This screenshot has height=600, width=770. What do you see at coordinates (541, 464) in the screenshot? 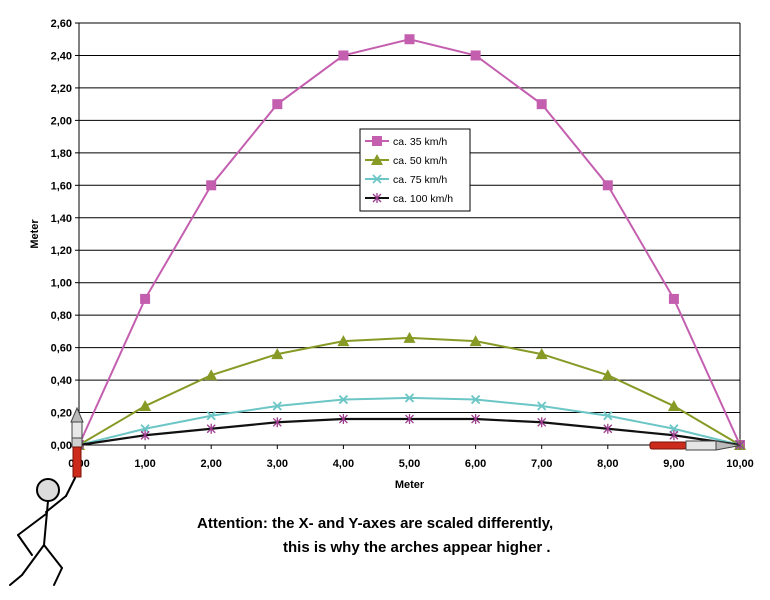
I see `x-tick-label: 7,00` at bounding box center [541, 464].